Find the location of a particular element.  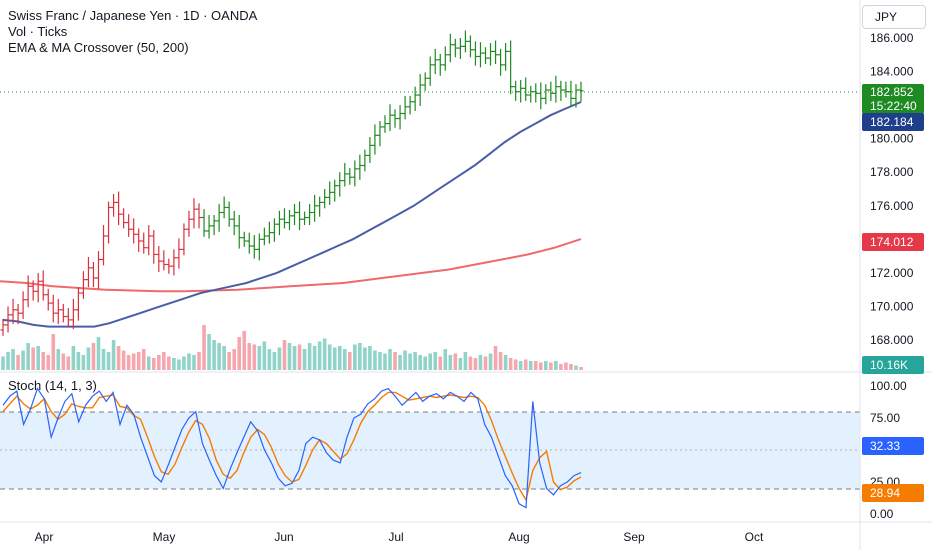

ma200-path is located at coordinates (291, 265).